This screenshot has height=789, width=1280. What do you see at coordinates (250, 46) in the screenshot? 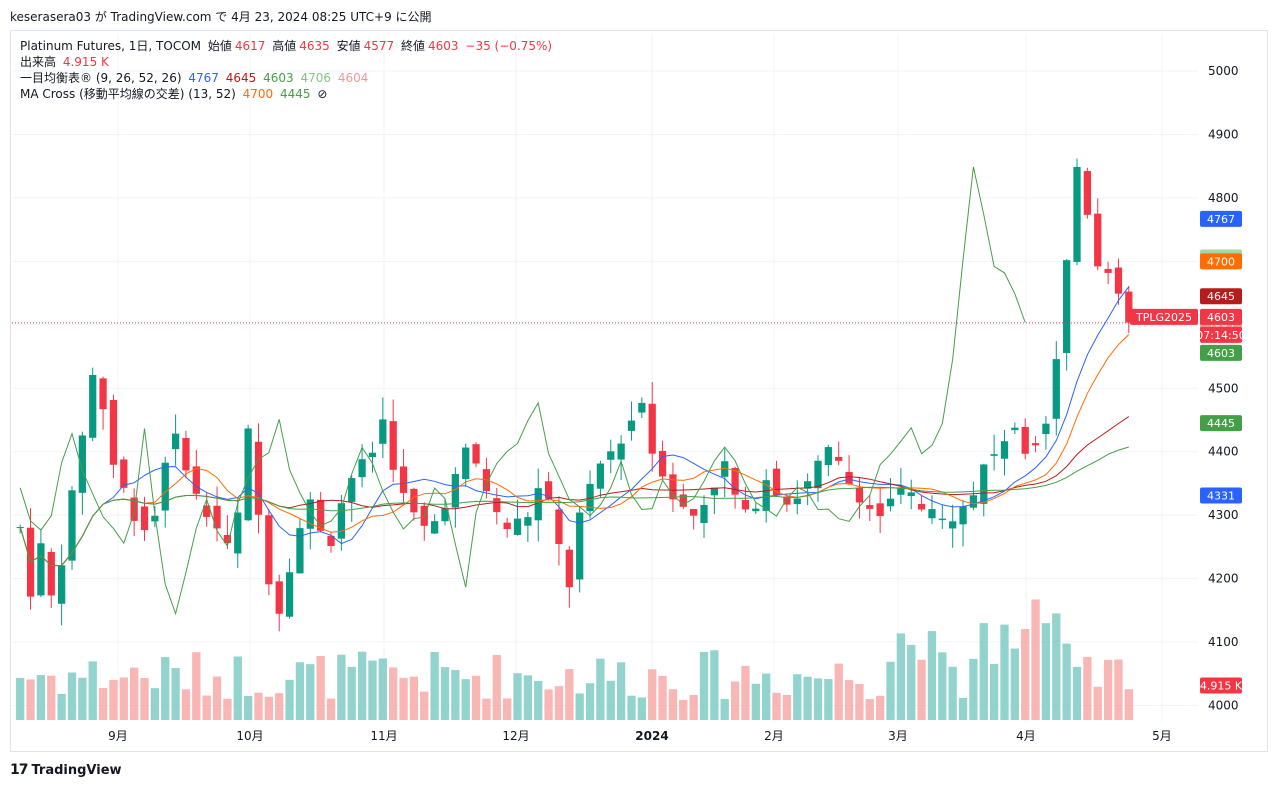
I see `open-value: 4617` at bounding box center [250, 46].